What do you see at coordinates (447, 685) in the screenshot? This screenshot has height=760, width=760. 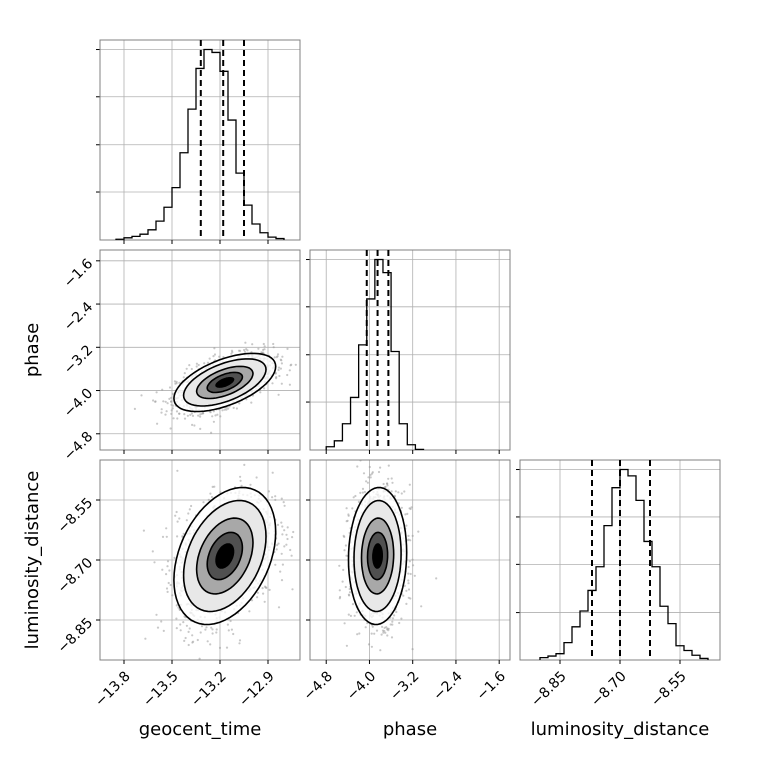 I see `x-tick-label: −2.4` at bounding box center [447, 685].